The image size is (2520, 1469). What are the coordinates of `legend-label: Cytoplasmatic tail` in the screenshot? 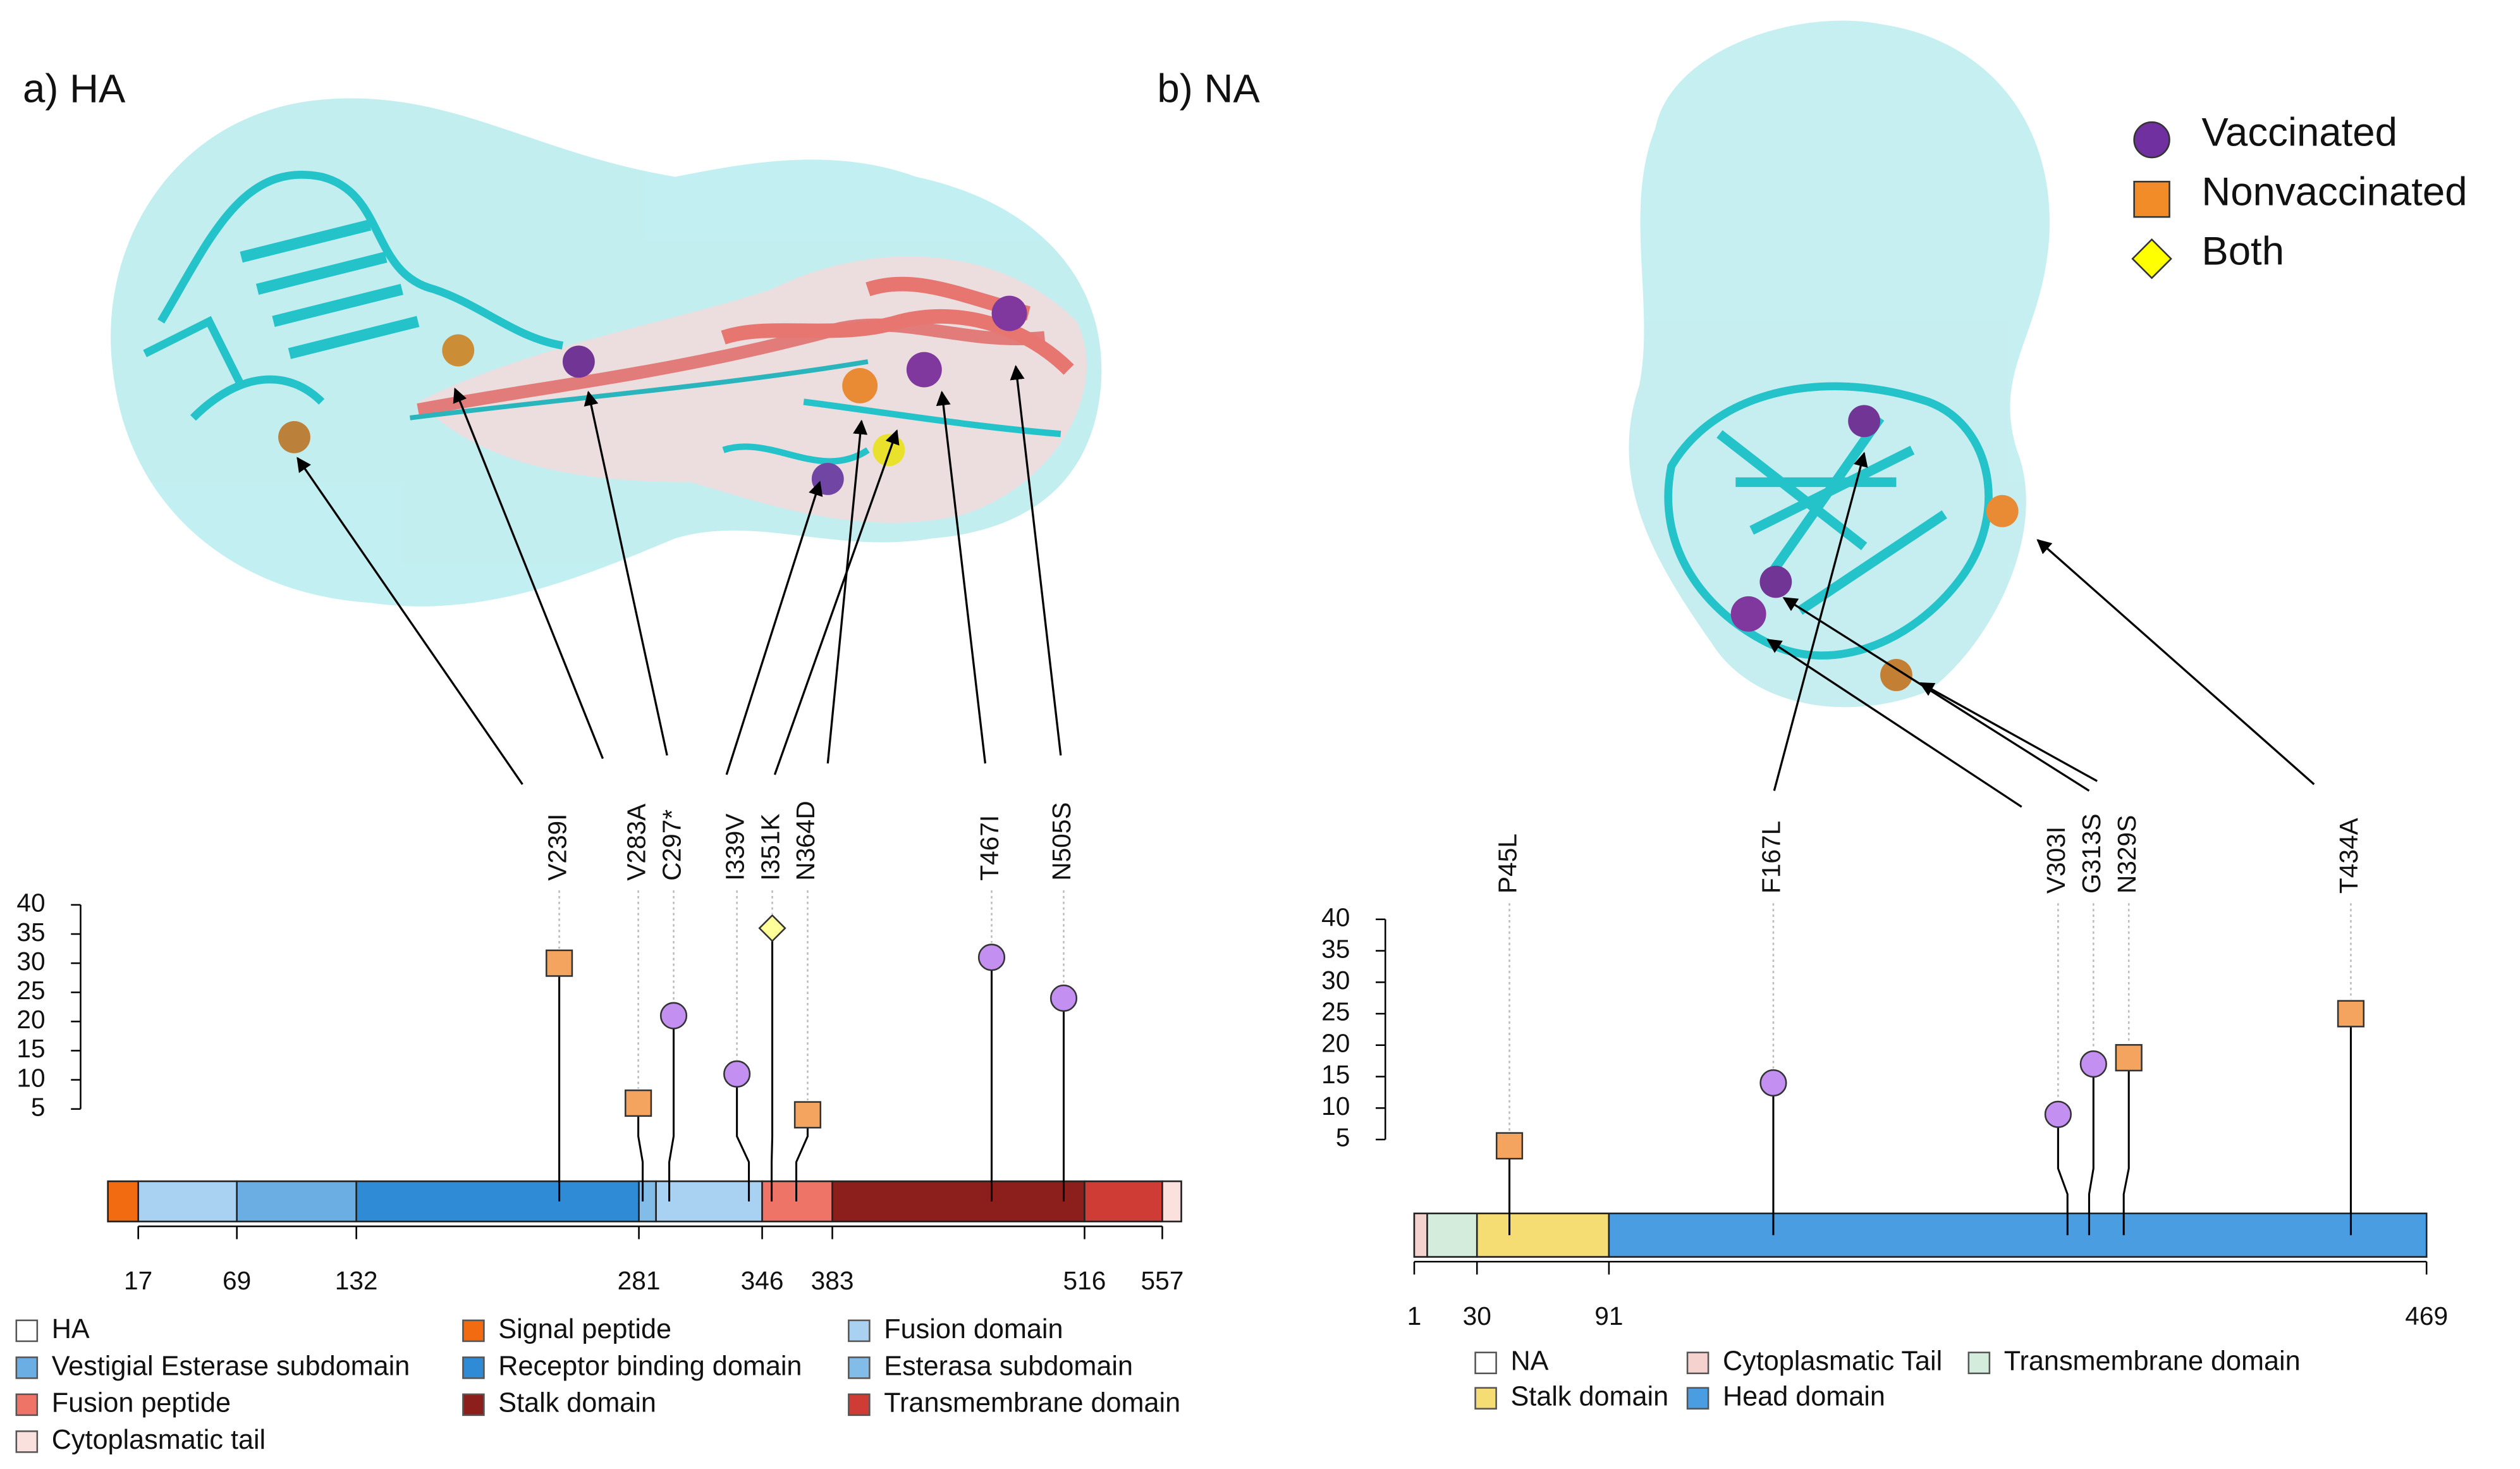 It's located at (159, 1440).